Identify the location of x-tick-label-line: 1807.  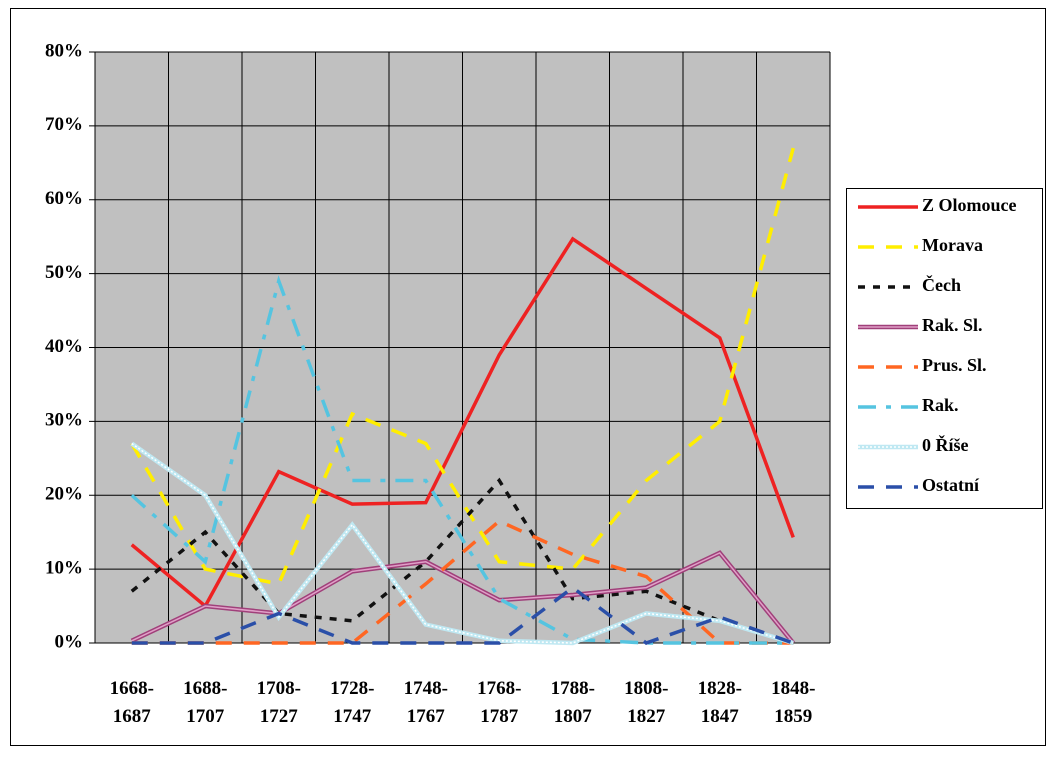
(573, 716).